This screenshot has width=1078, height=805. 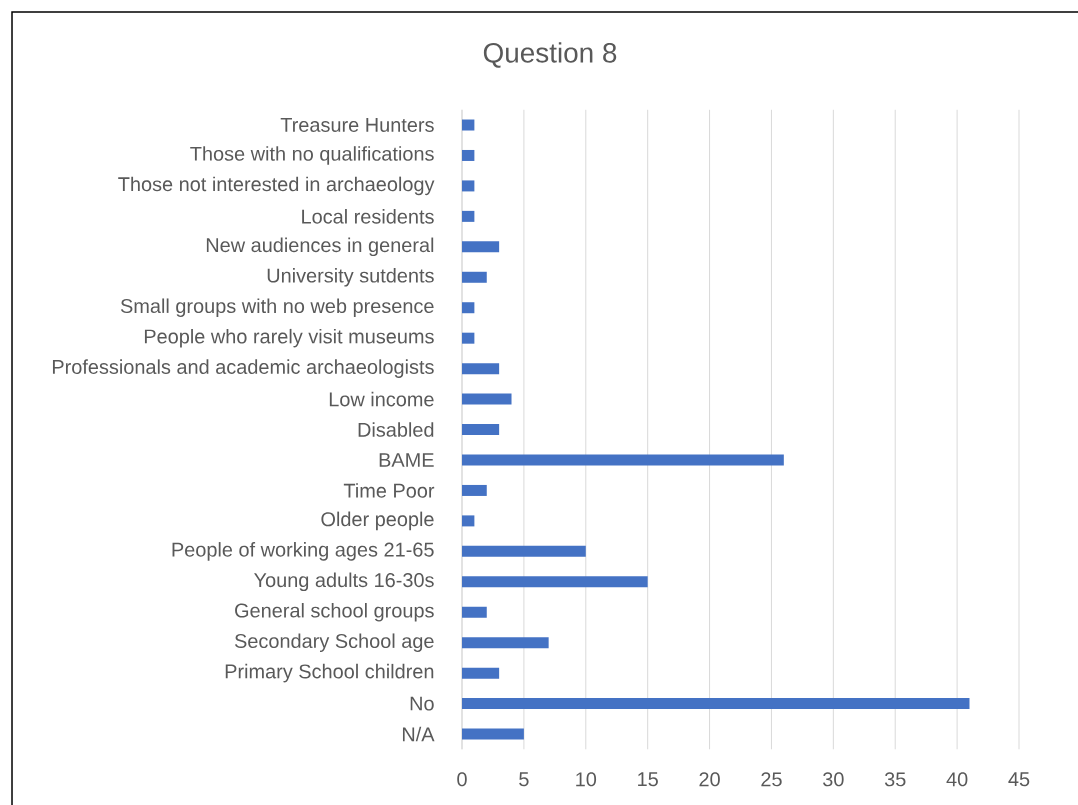 I want to click on y-tick-label: BAME, so click(x=406, y=460).